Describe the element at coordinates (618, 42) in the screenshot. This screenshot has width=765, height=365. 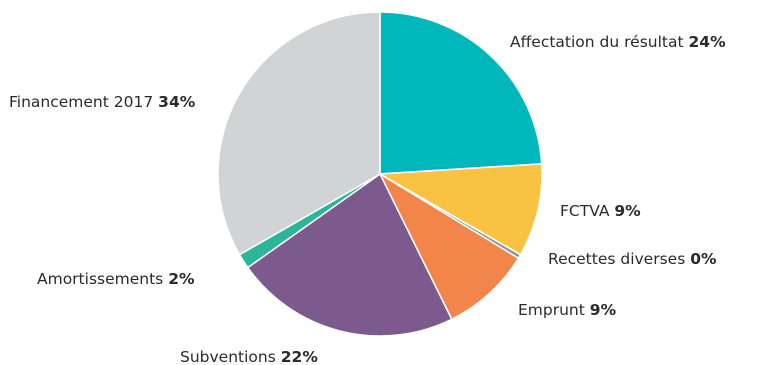
I see `label-affectation: Affectation du résultat 24%` at that location.